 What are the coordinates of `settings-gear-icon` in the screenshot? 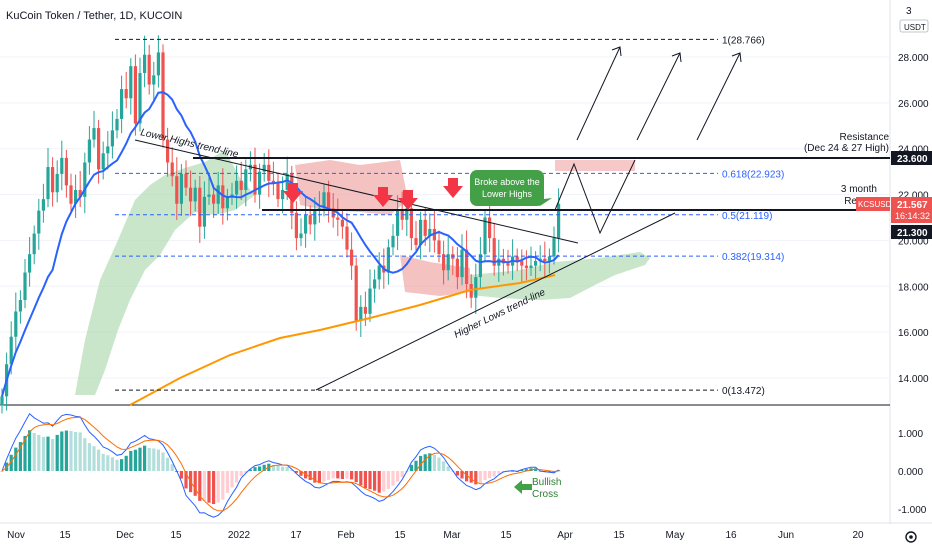 It's located at (911, 537).